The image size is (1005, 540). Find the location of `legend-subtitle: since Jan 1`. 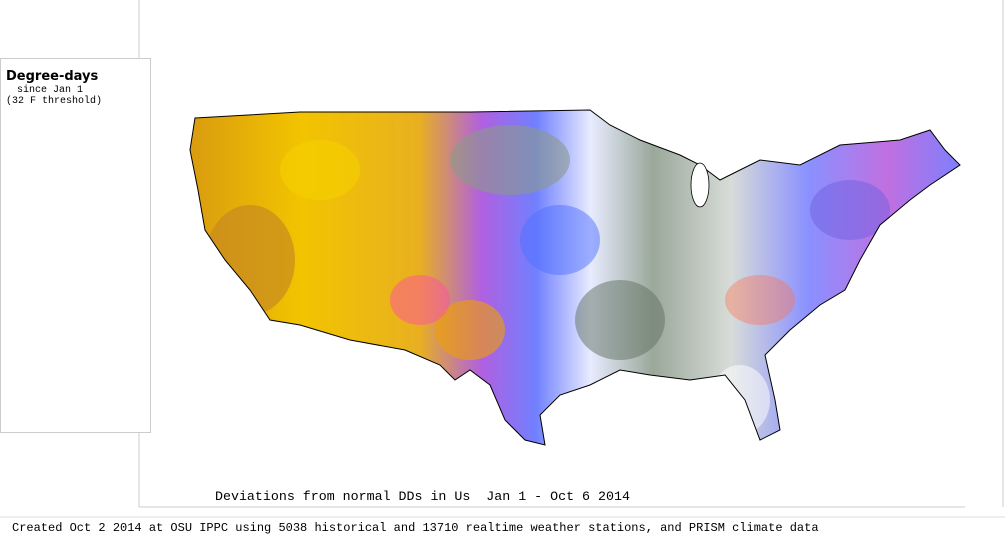

legend-subtitle: since Jan 1 is located at coordinates (50, 90).